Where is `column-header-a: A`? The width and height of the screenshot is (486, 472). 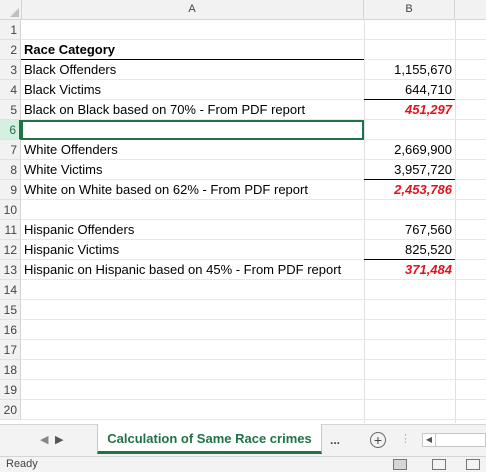 column-header-a: A is located at coordinates (192, 9).